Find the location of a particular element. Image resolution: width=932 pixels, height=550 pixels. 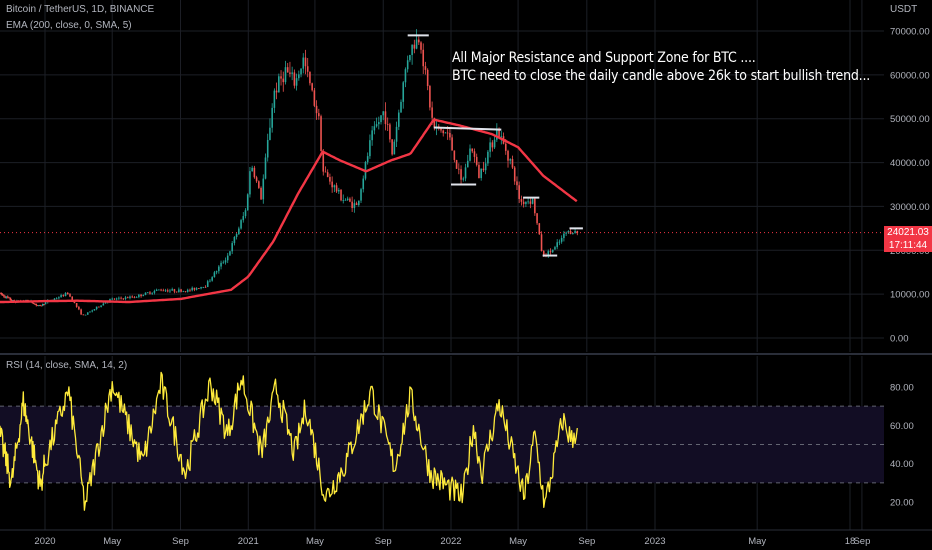

rsi-tick-label: 80.00 is located at coordinates (902, 388).